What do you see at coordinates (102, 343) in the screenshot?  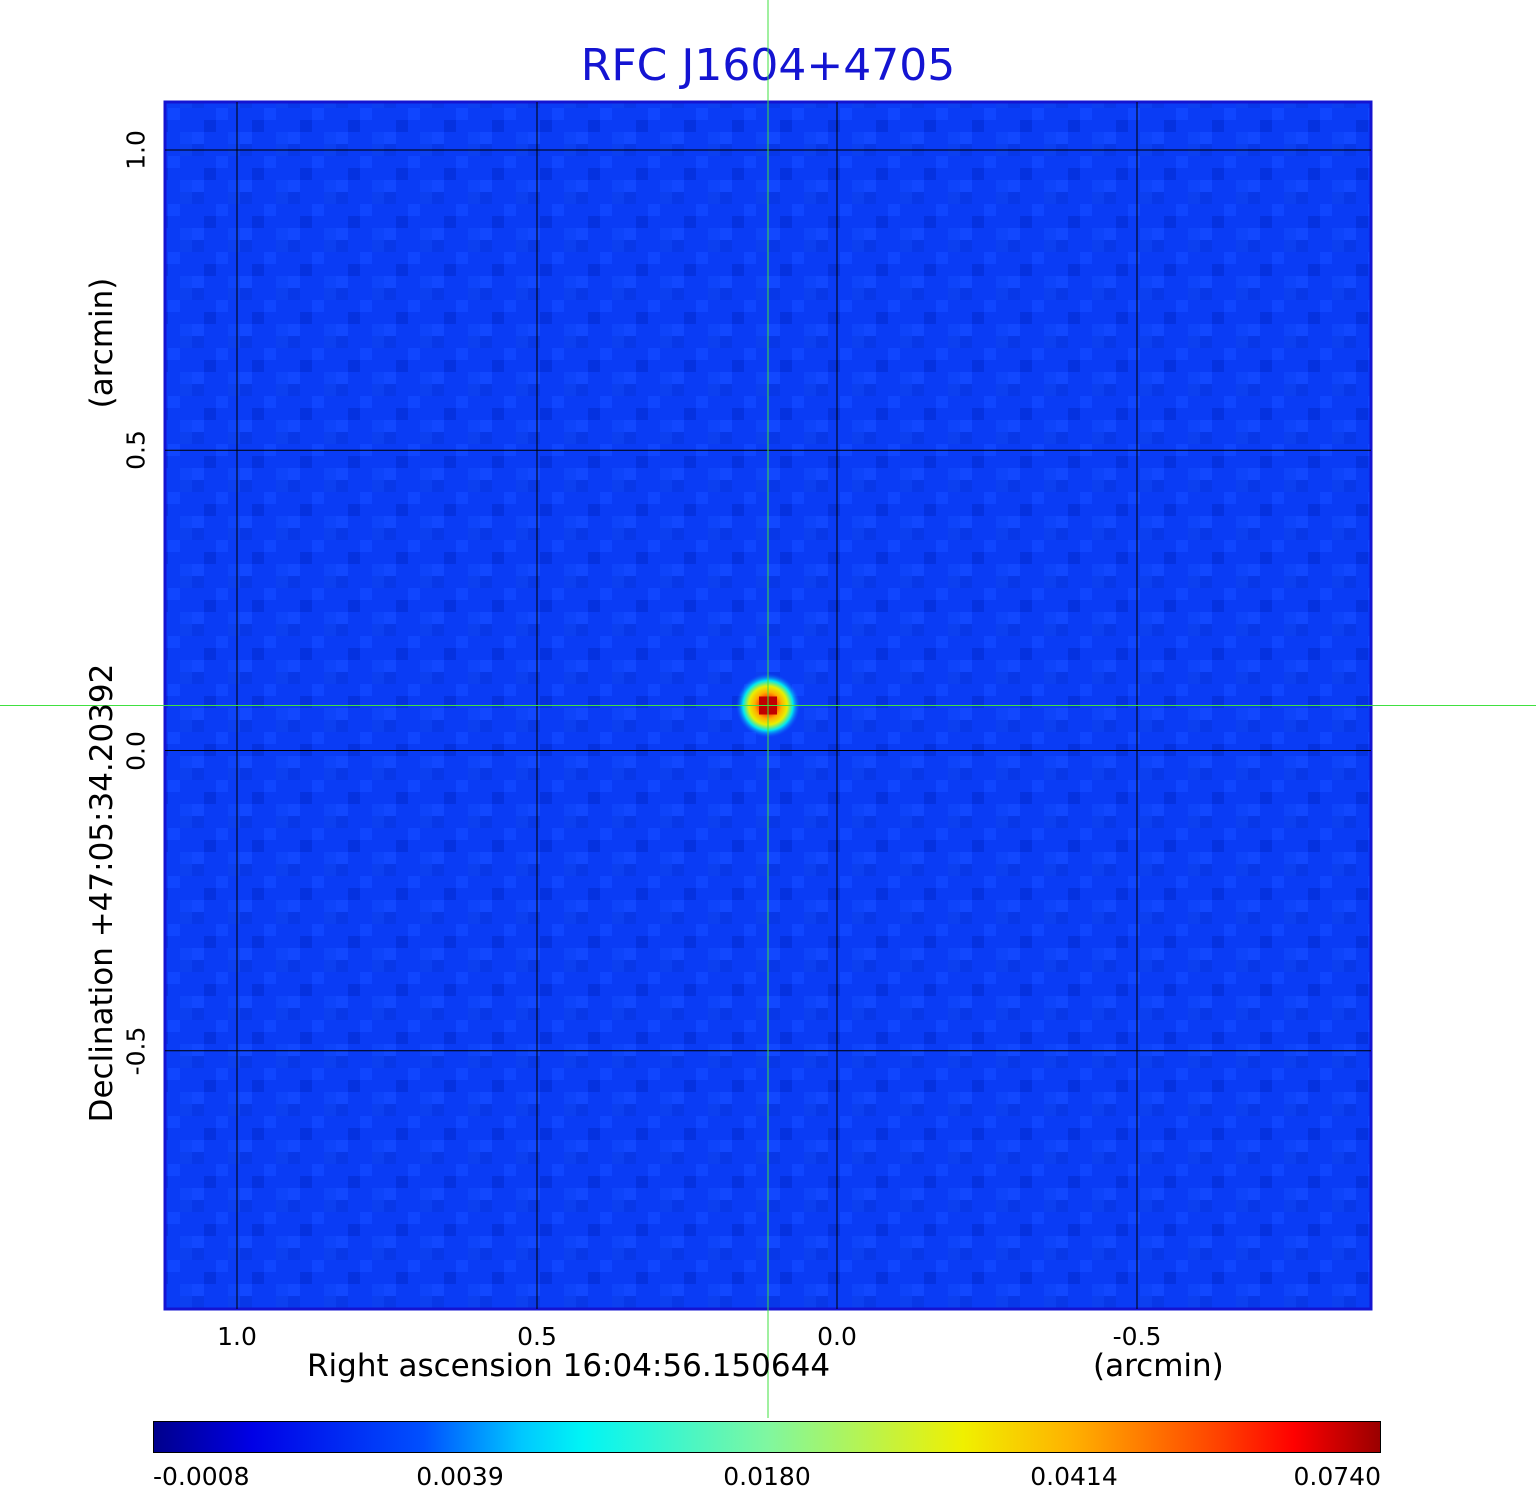 I see `y-axis-unit: (arcmin)` at bounding box center [102, 343].